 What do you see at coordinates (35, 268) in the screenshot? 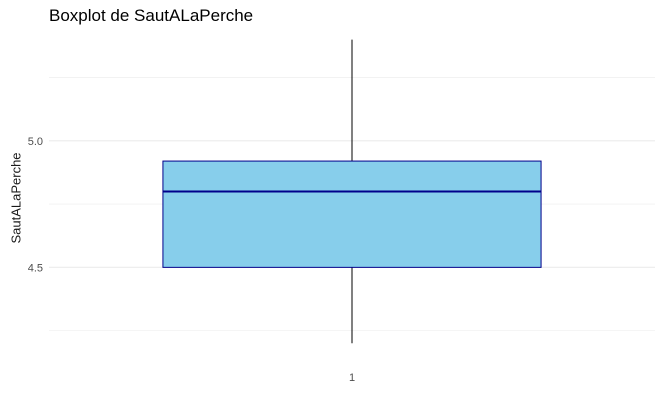
I see `y-tick-label: 4.5` at bounding box center [35, 268].